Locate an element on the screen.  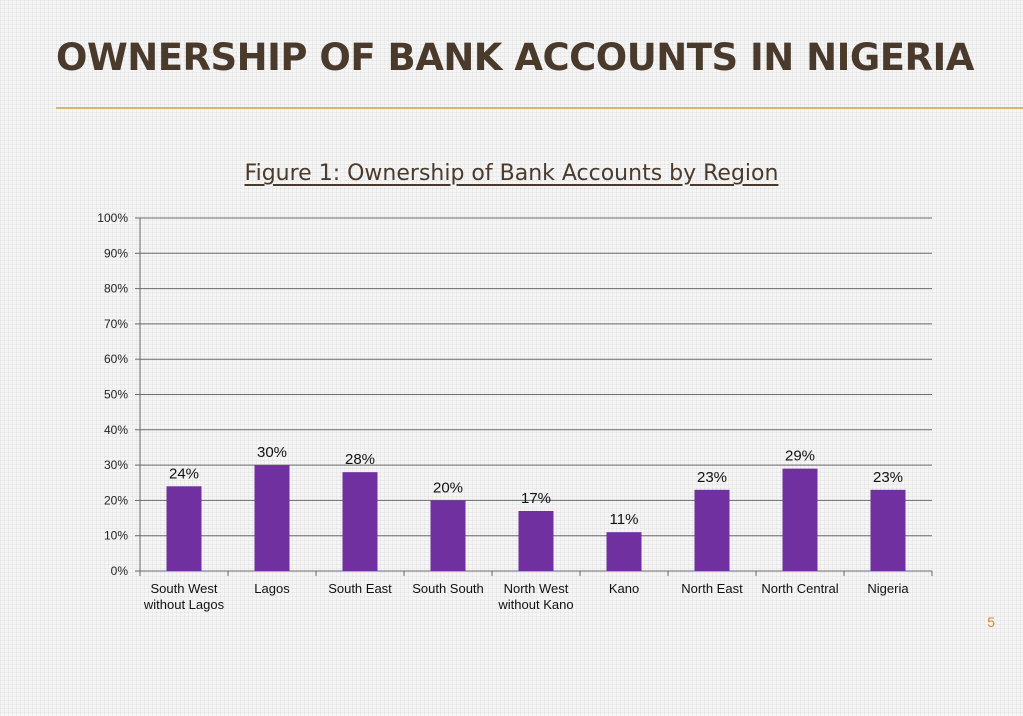
title-divider is located at coordinates (539, 108).